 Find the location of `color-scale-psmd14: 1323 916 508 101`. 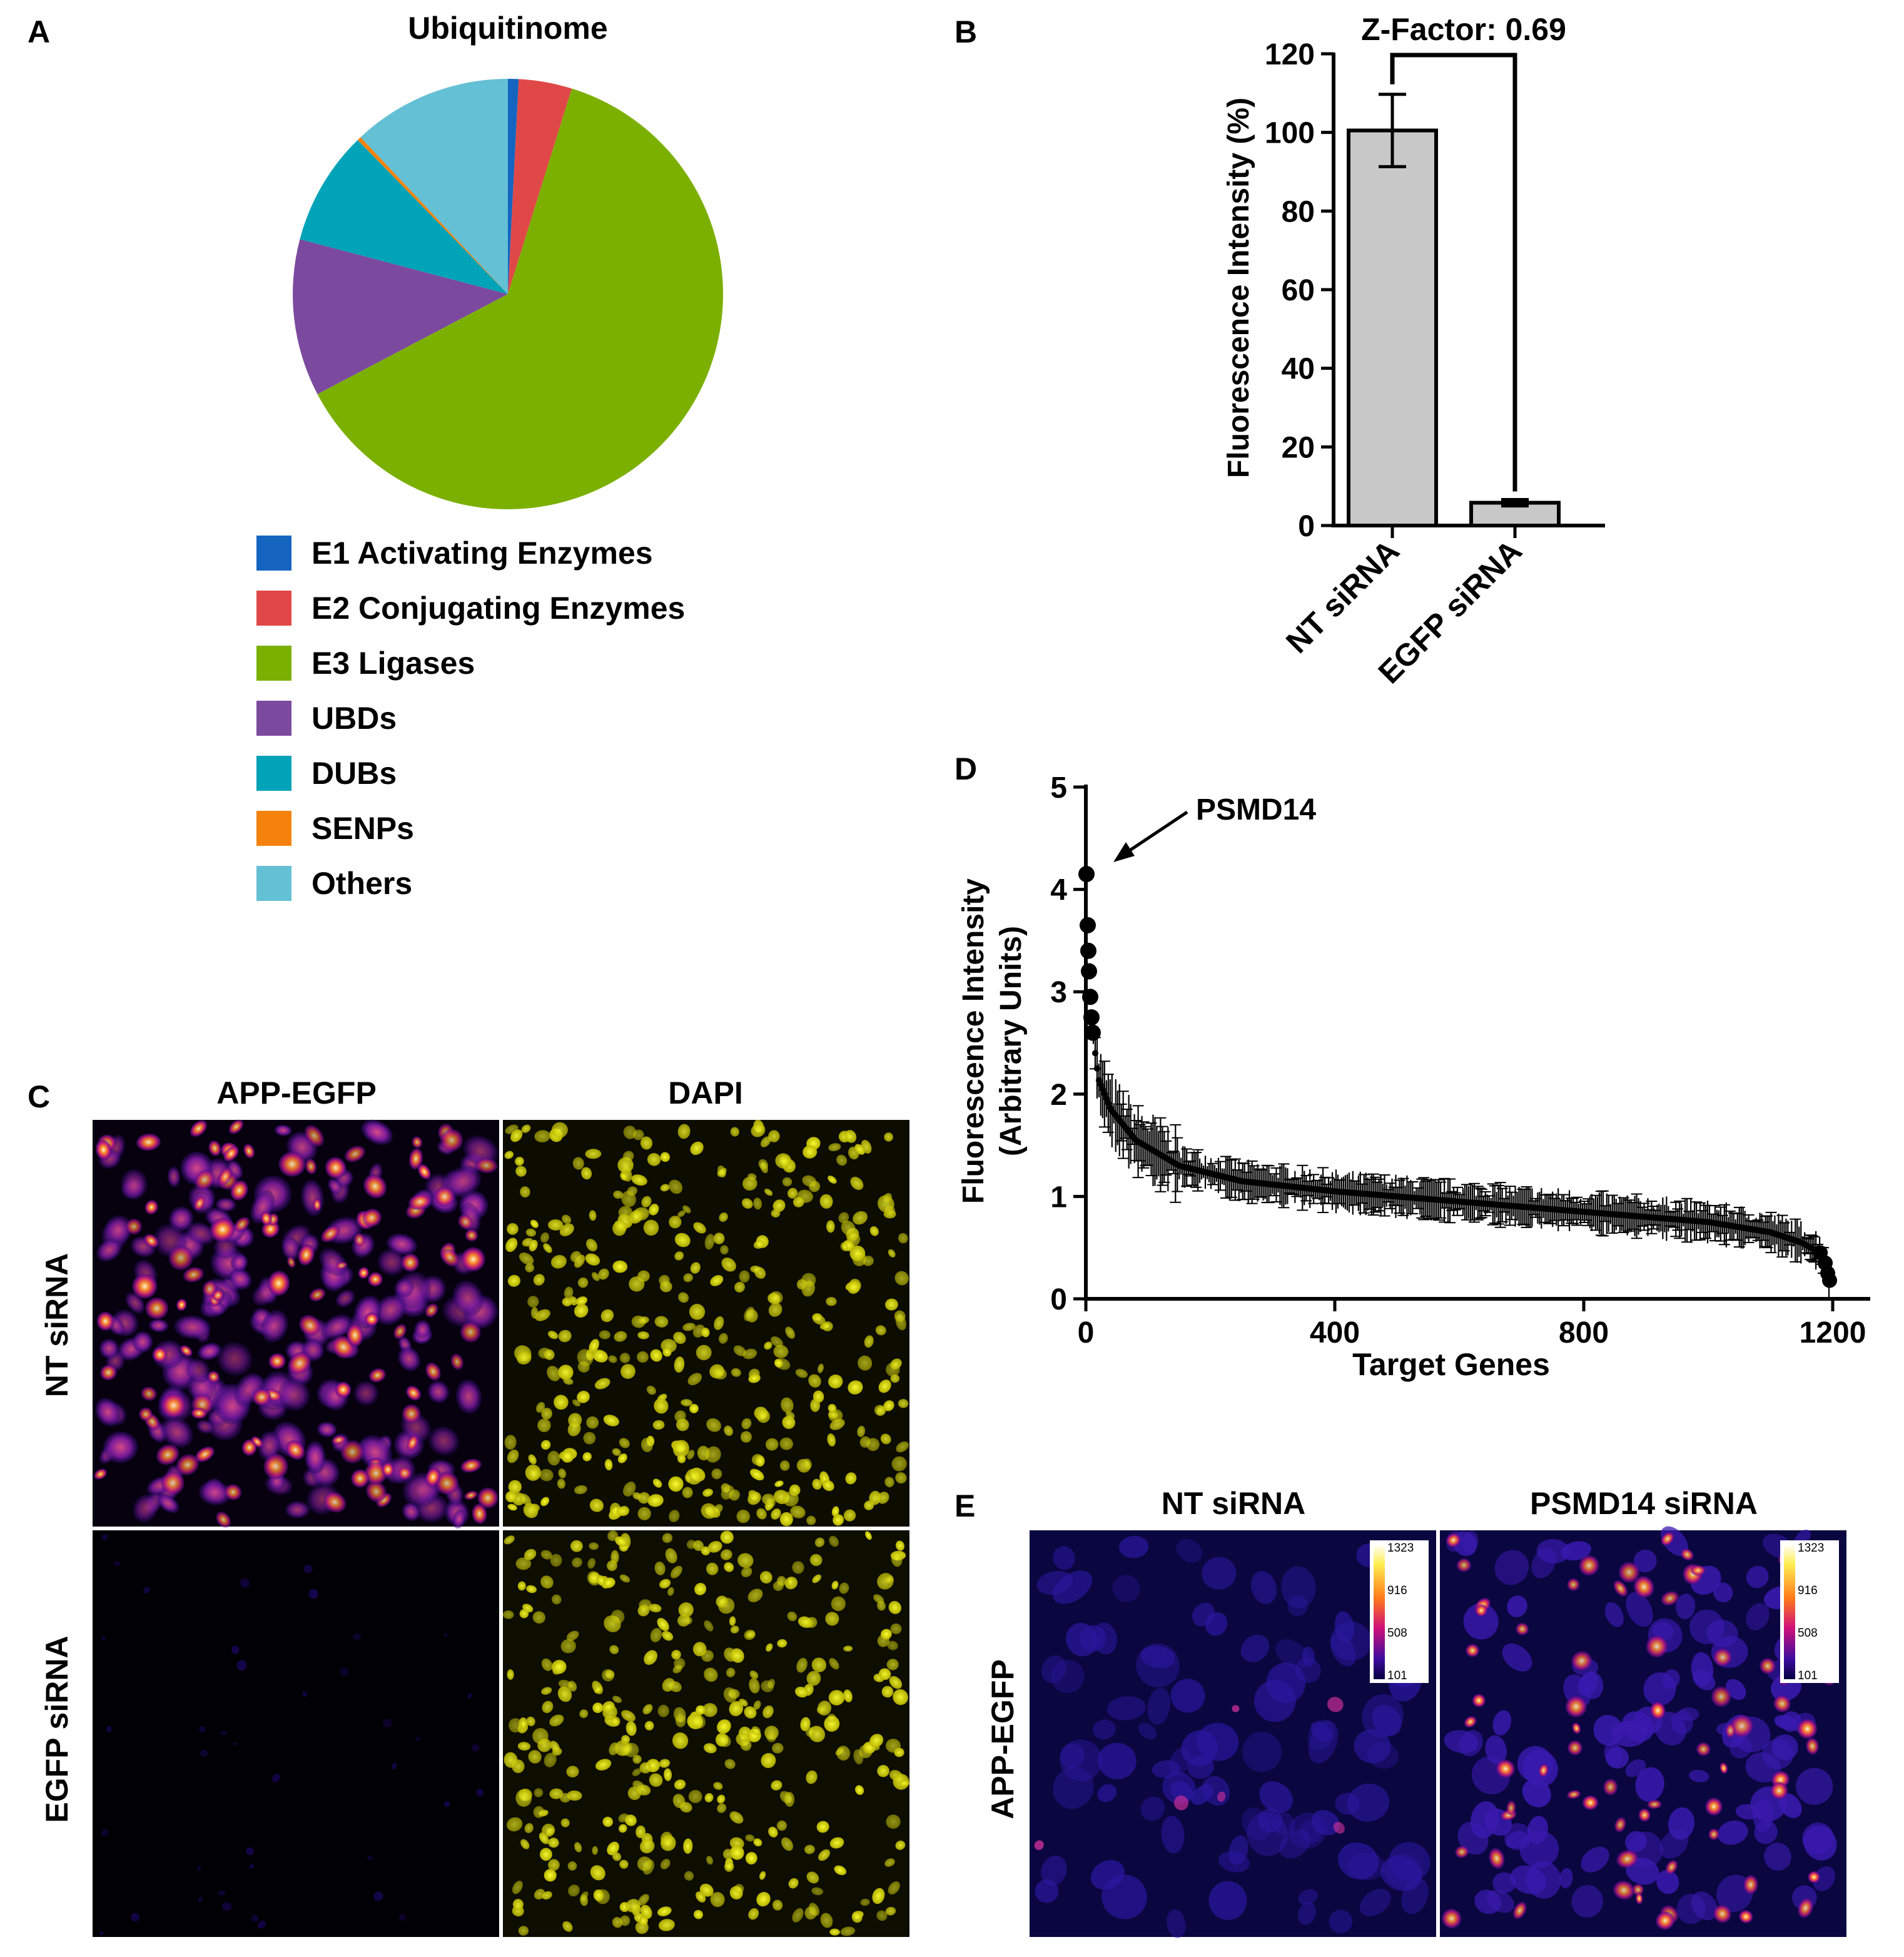

color-scale-psmd14: 1323 916 508 101 is located at coordinates (1809, 1611).